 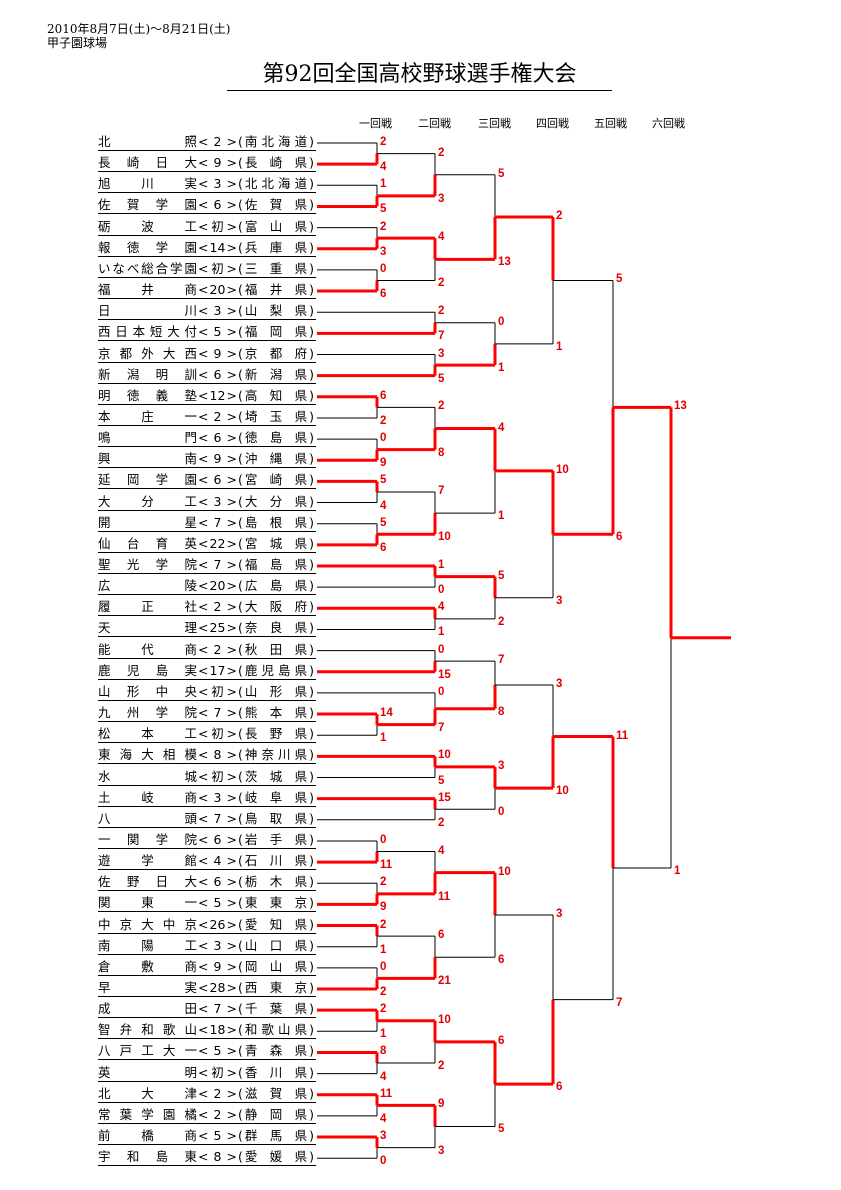 I want to click on team-row: 延岡学園 <6 >(宮崎県), so click(x=207, y=481).